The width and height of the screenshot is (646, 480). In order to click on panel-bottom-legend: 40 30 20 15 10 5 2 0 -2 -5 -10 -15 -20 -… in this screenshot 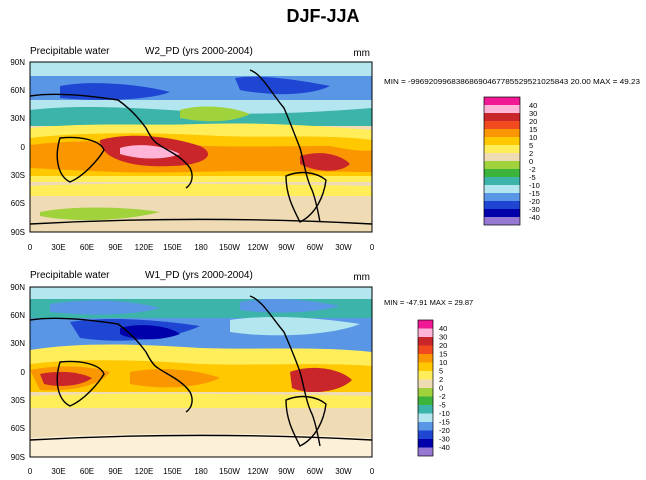, I will do `click(433, 388)`.